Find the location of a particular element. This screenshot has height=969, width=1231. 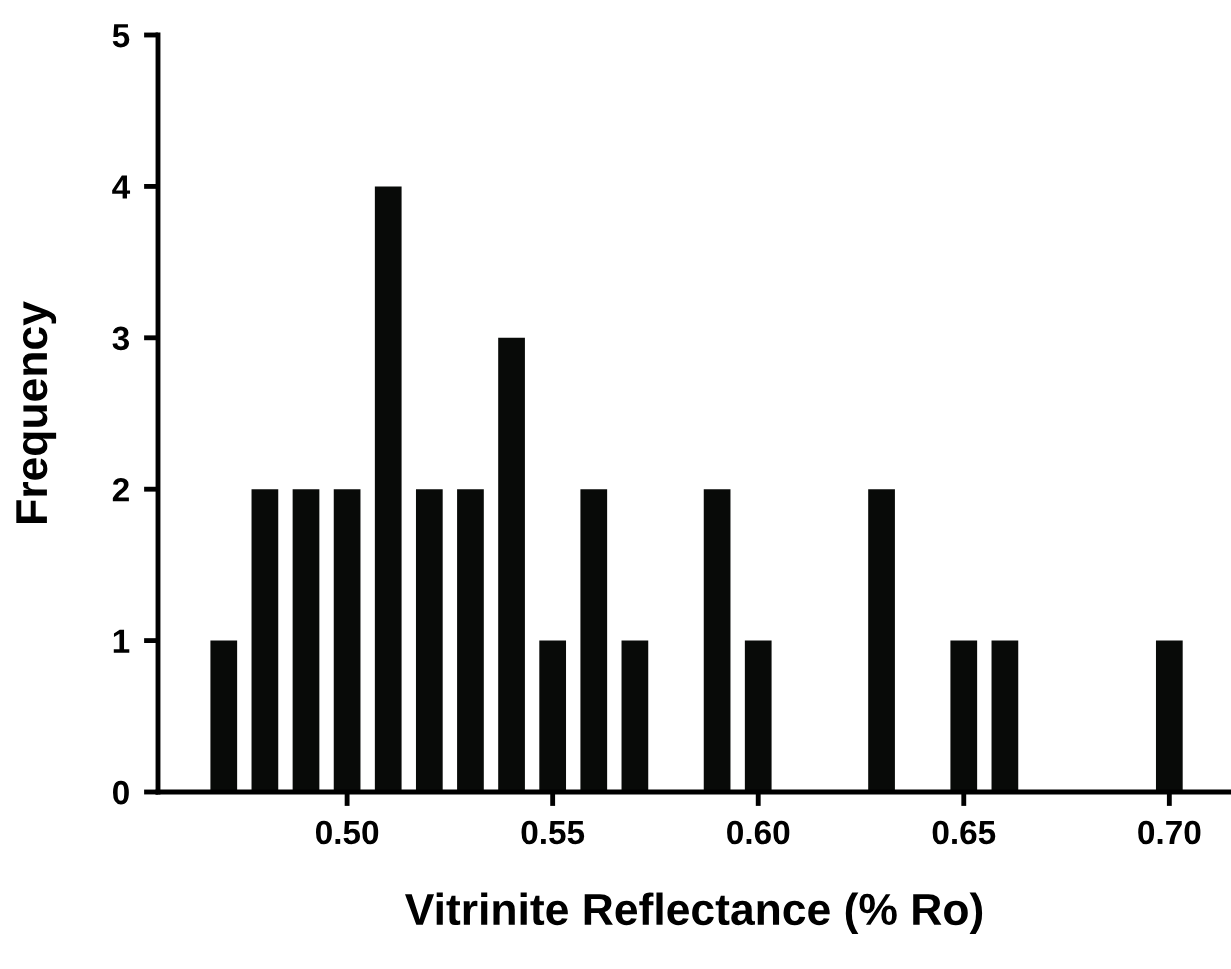

x-tick-label: 0.60 is located at coordinates (758, 832).